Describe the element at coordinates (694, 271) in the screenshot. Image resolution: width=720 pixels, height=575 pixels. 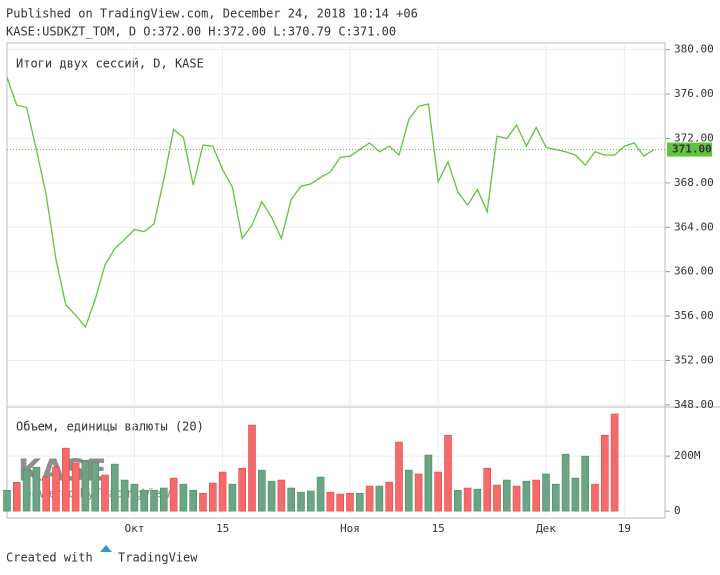
I see `y-tick-label: 360.00` at that location.